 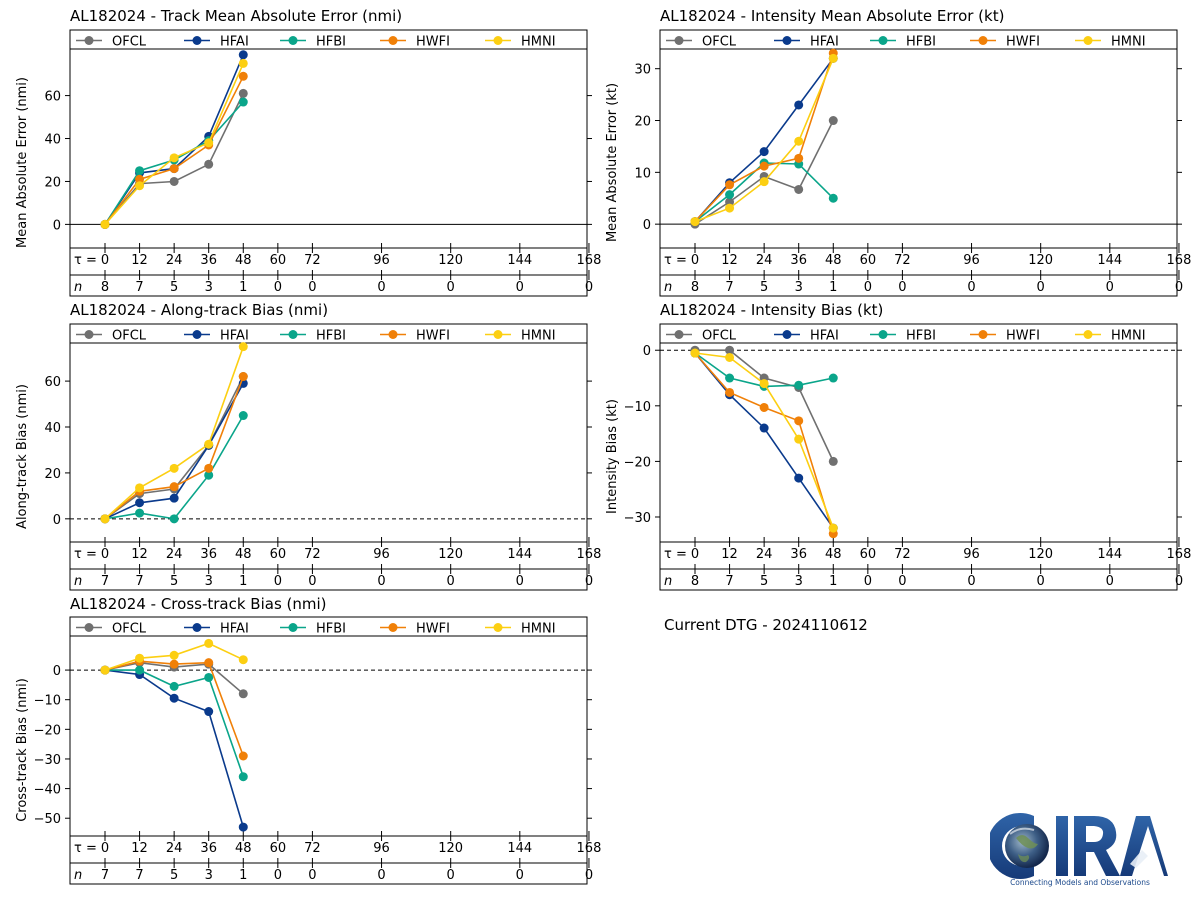 I want to click on tau-tick-label: 36, so click(x=798, y=260).